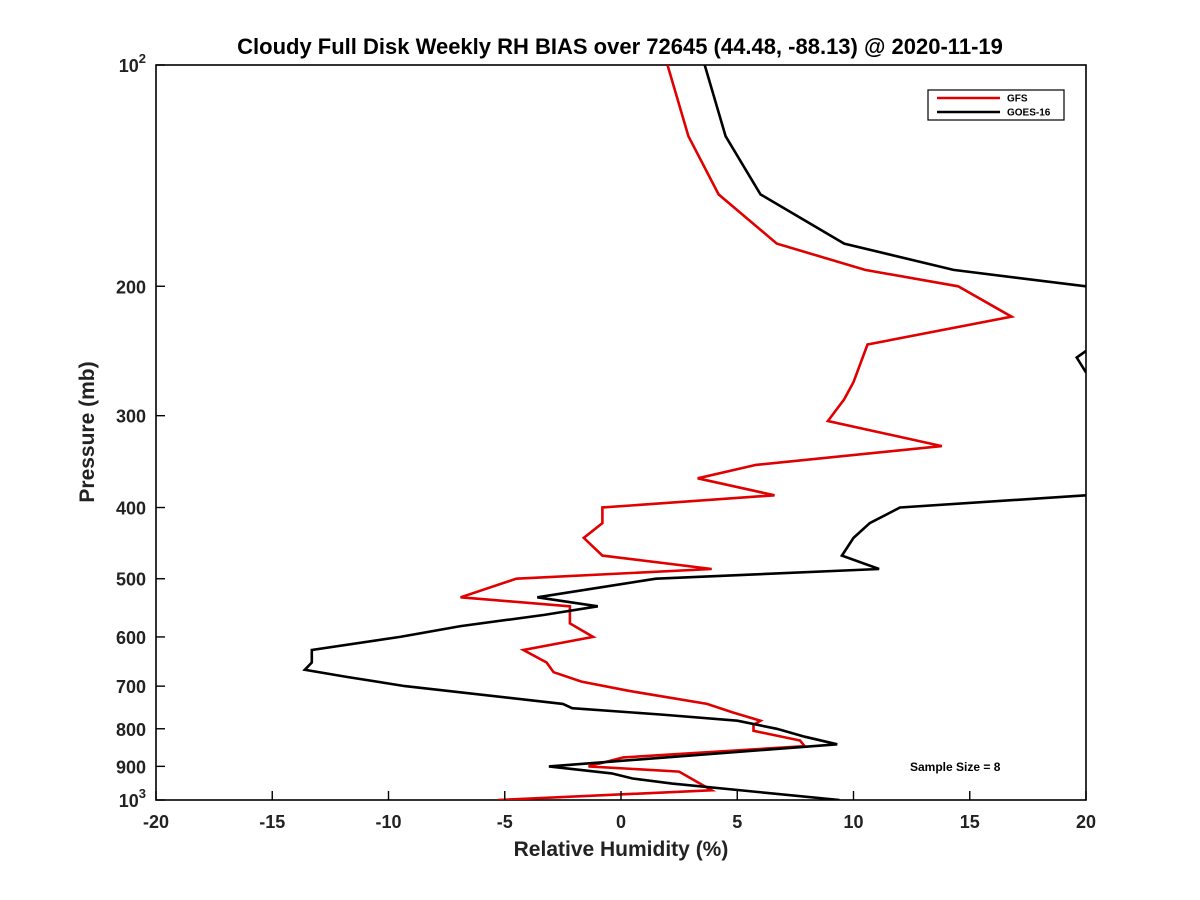  Describe the element at coordinates (131, 687) in the screenshot. I see `y-tick-label: 700` at that location.